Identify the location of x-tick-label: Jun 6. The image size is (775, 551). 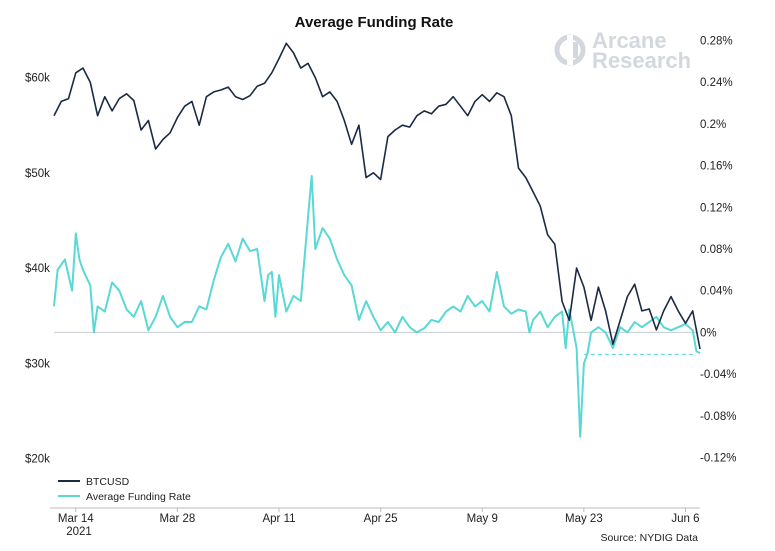
(685, 519).